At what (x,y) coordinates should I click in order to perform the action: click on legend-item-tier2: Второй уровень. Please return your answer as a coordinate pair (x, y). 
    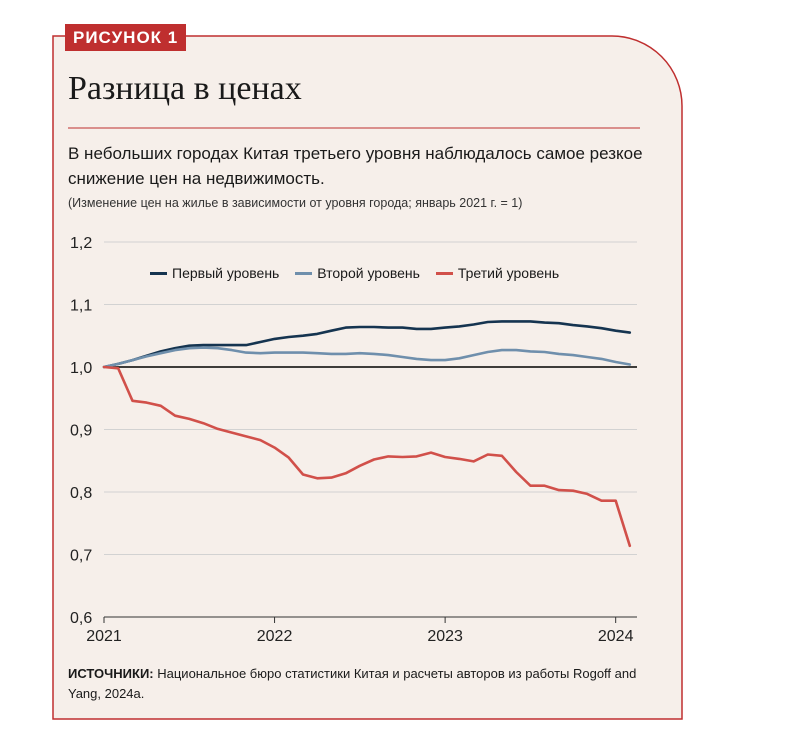
    Looking at the image, I should click on (357, 273).